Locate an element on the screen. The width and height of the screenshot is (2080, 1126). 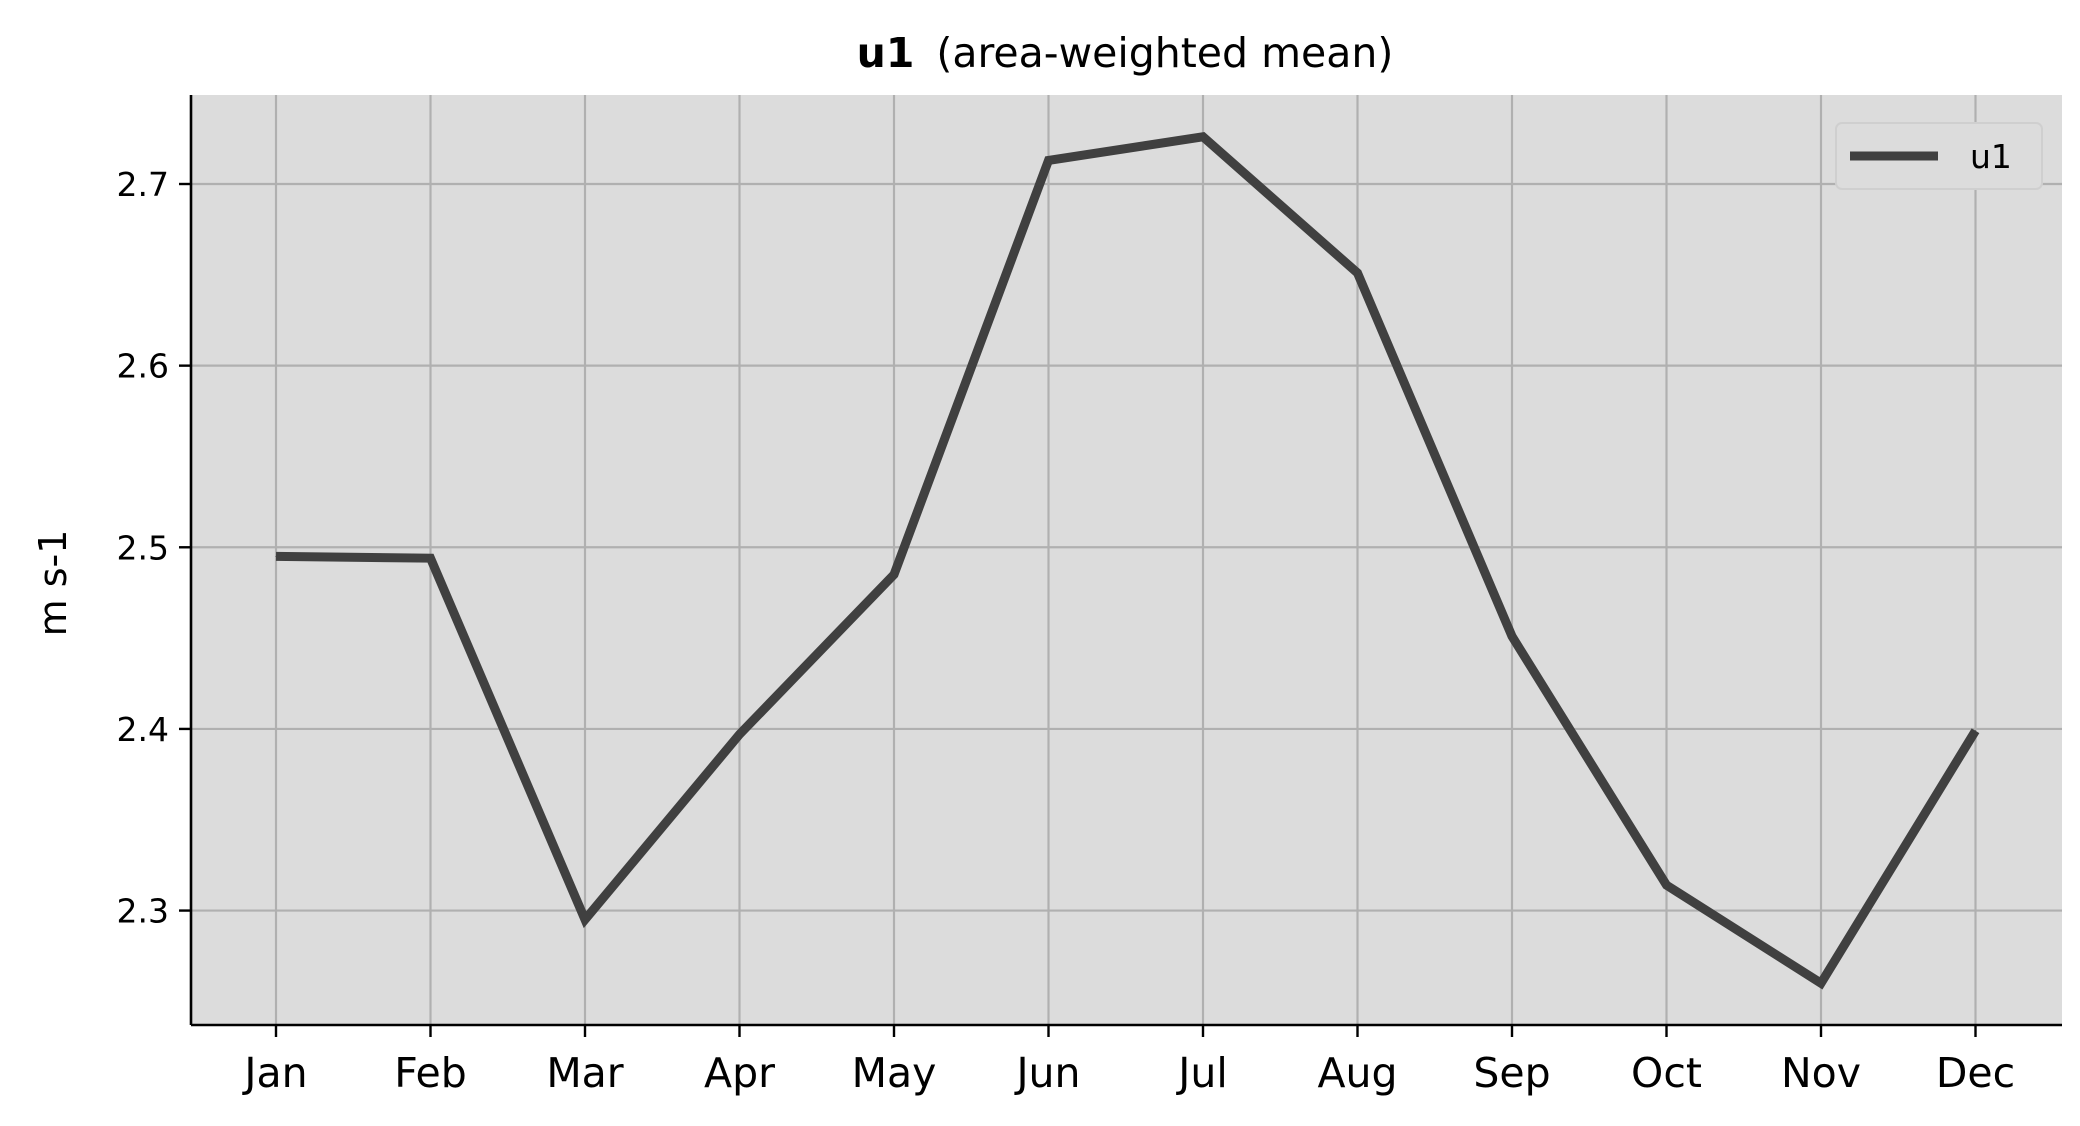
x-tick-label: Oct is located at coordinates (1666, 1073).